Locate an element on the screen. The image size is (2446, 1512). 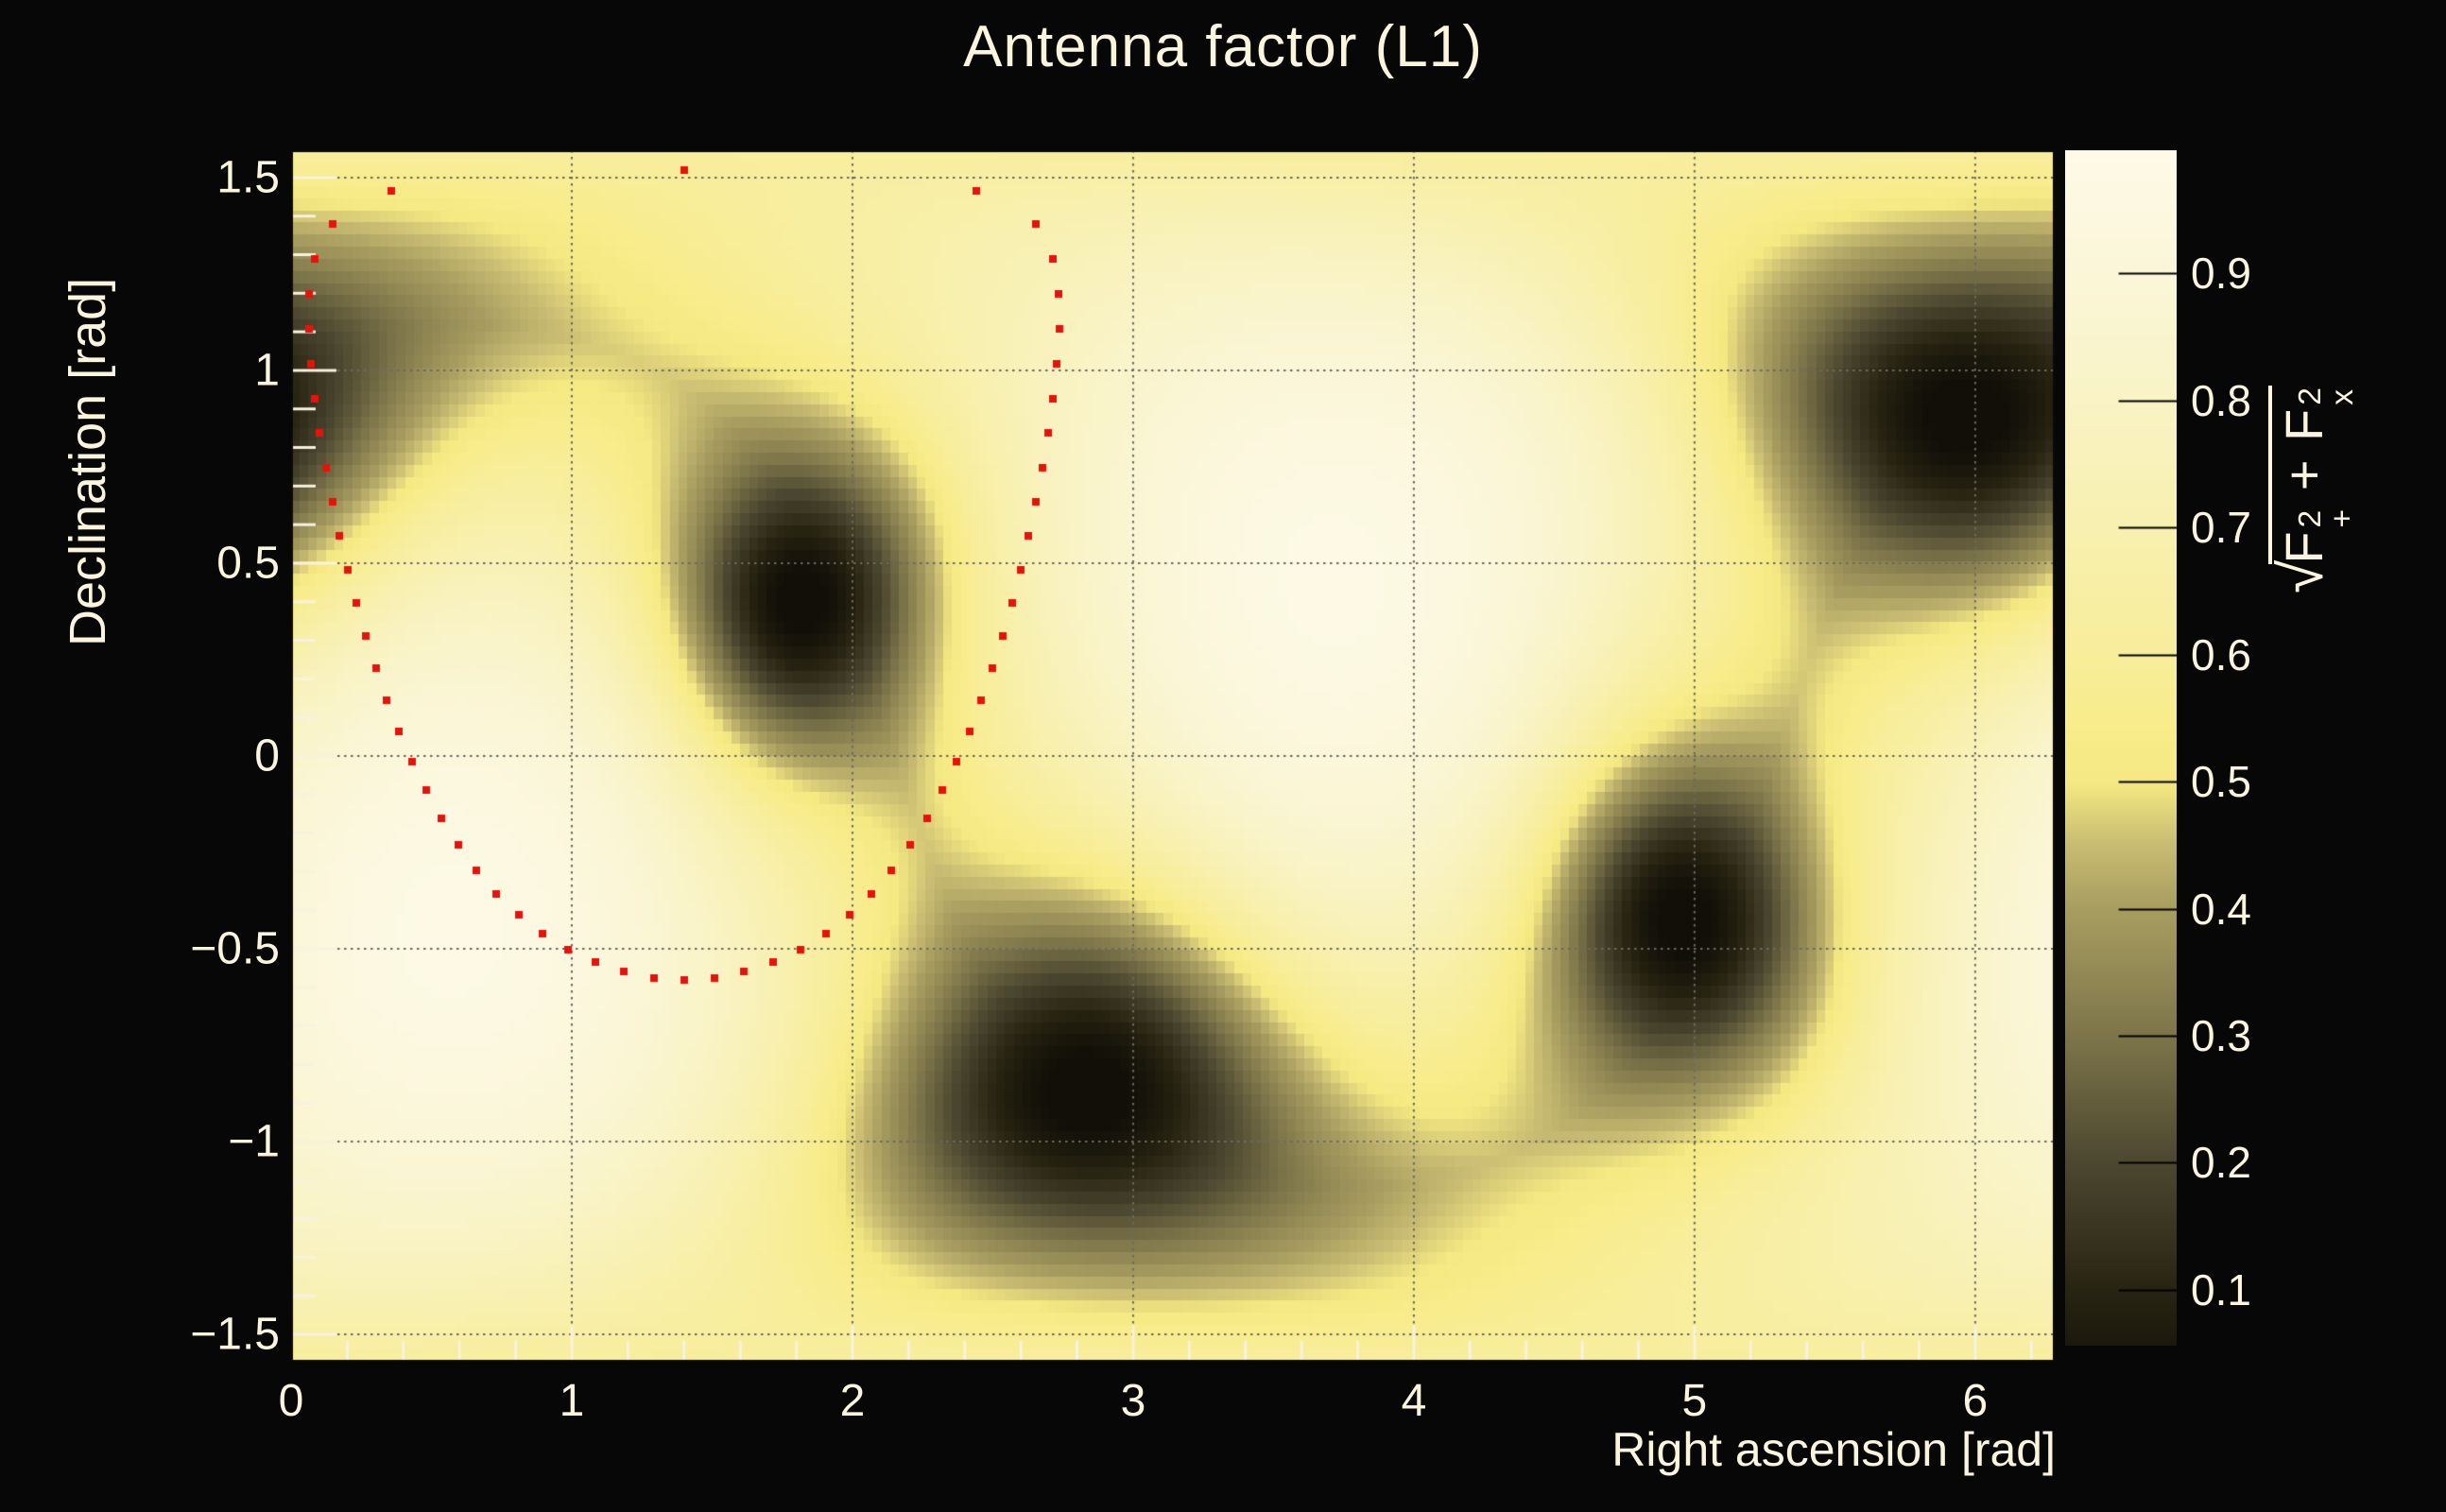
y-tick-label: −1 is located at coordinates (254, 1141).